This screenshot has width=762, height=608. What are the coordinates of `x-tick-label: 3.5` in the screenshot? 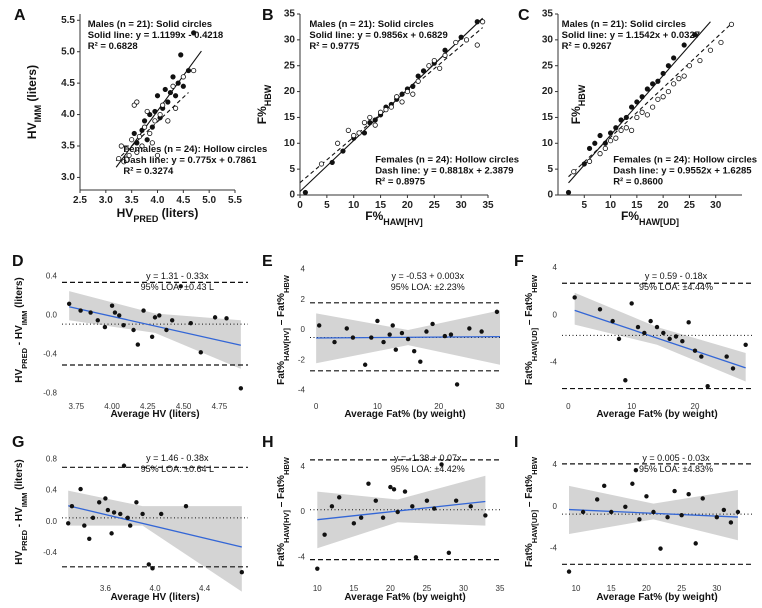 It's located at (132, 200).